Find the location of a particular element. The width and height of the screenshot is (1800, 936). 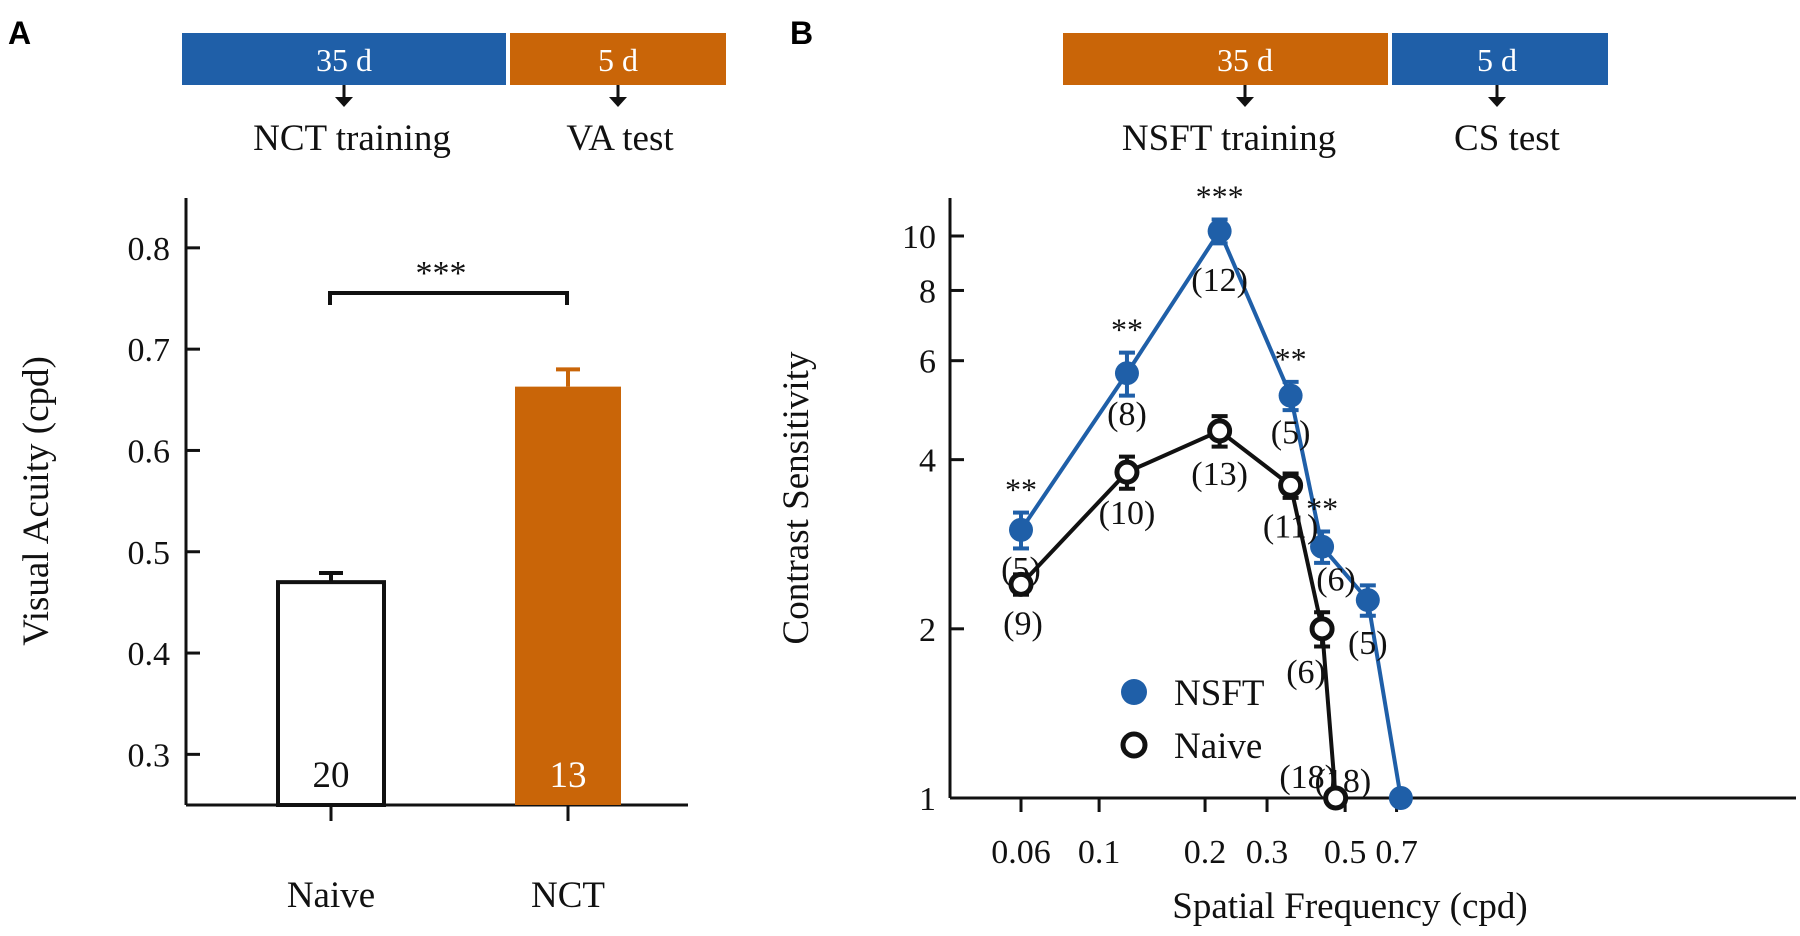

panel-a-timeline-seg1 is located at coordinates (344, 59).